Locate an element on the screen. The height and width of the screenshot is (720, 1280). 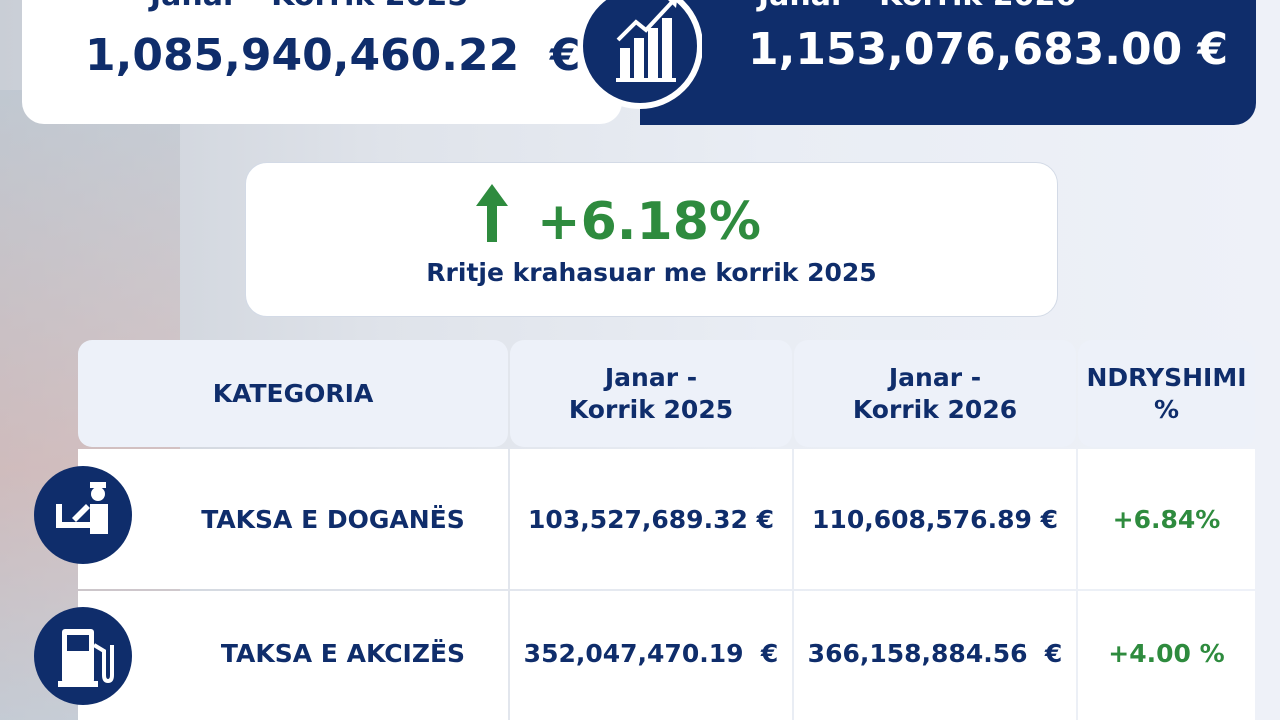
left-period: Janar - Korrik 2025 is located at coordinates (309, 6).